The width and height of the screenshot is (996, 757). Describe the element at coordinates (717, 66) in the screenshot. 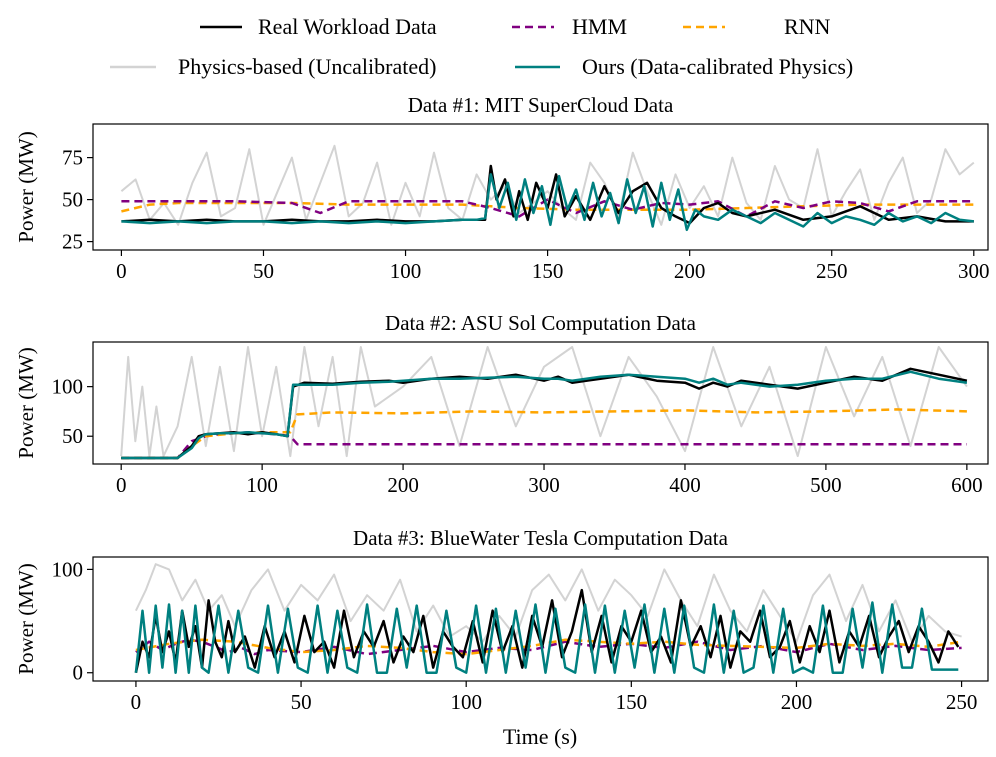

I see `legend-label-ours: Ours (Data-calibrated Physics)` at that location.